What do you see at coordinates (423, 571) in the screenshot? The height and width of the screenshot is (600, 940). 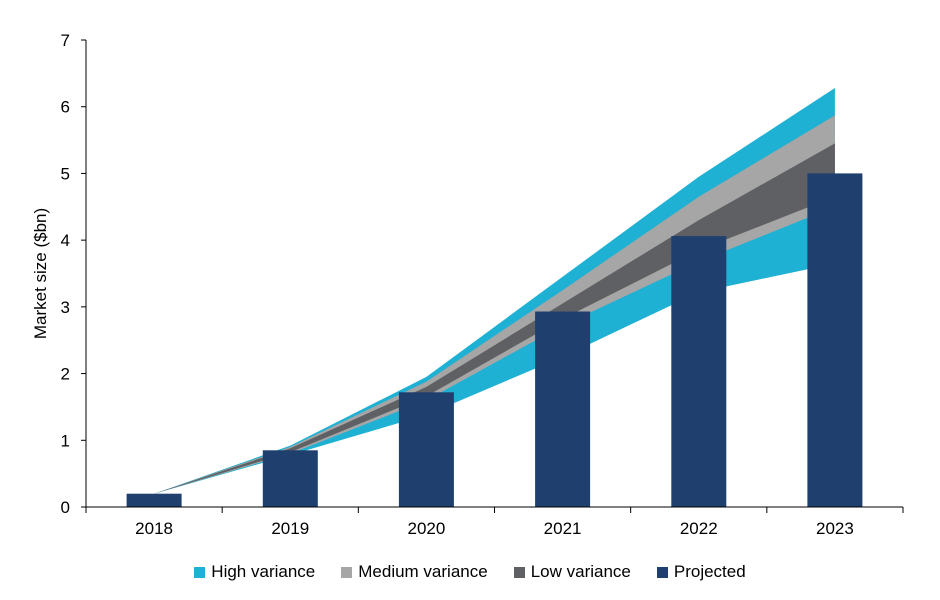 I see `legend-label-medium-variance: Medium variance` at bounding box center [423, 571].